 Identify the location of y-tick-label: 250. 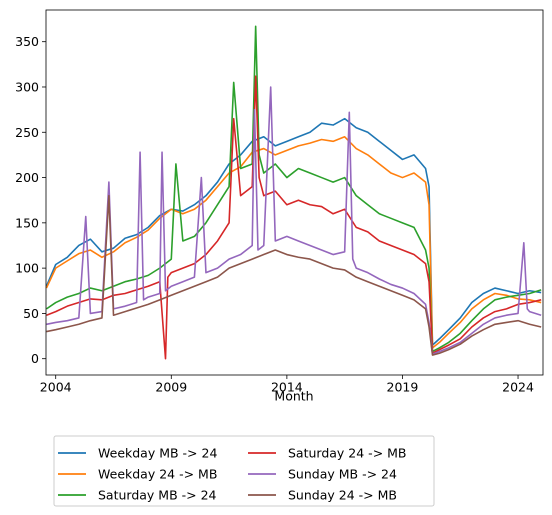
(27, 132).